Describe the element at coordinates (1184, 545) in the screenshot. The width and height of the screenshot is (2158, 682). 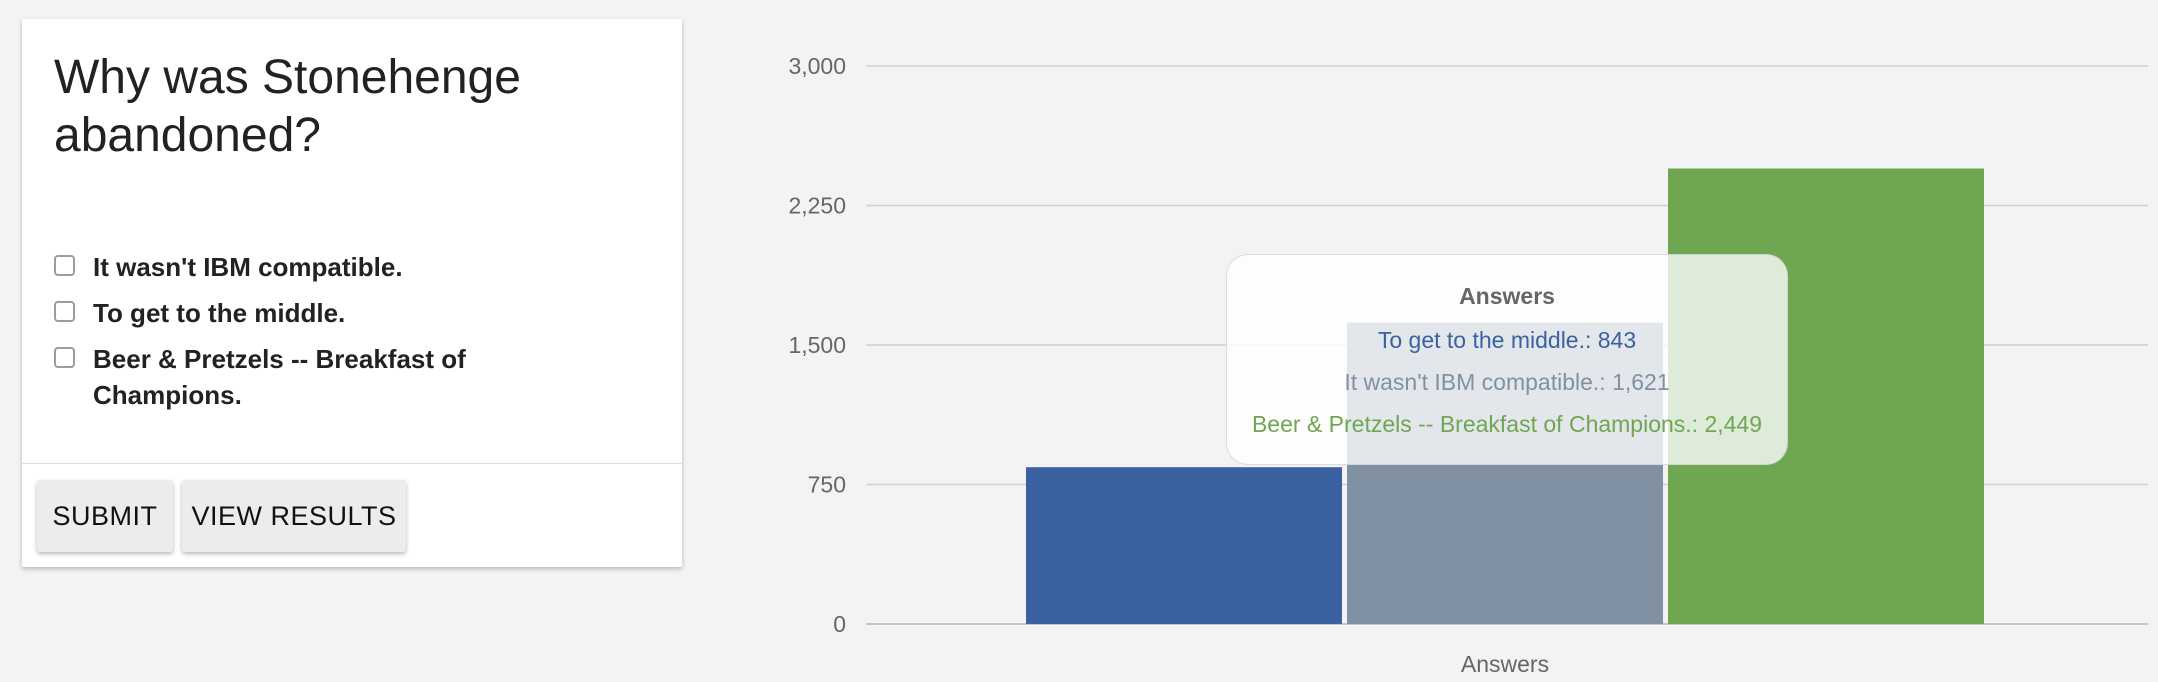
I see `bar` at that location.